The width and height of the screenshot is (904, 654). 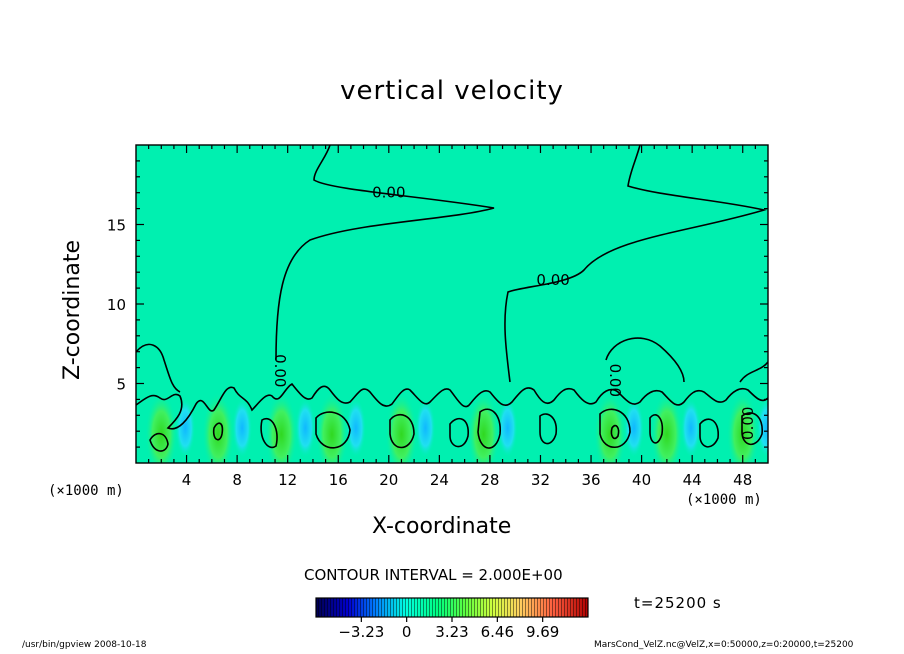 I want to click on x-axis-unit-left: (×1000 m), so click(x=86, y=491).